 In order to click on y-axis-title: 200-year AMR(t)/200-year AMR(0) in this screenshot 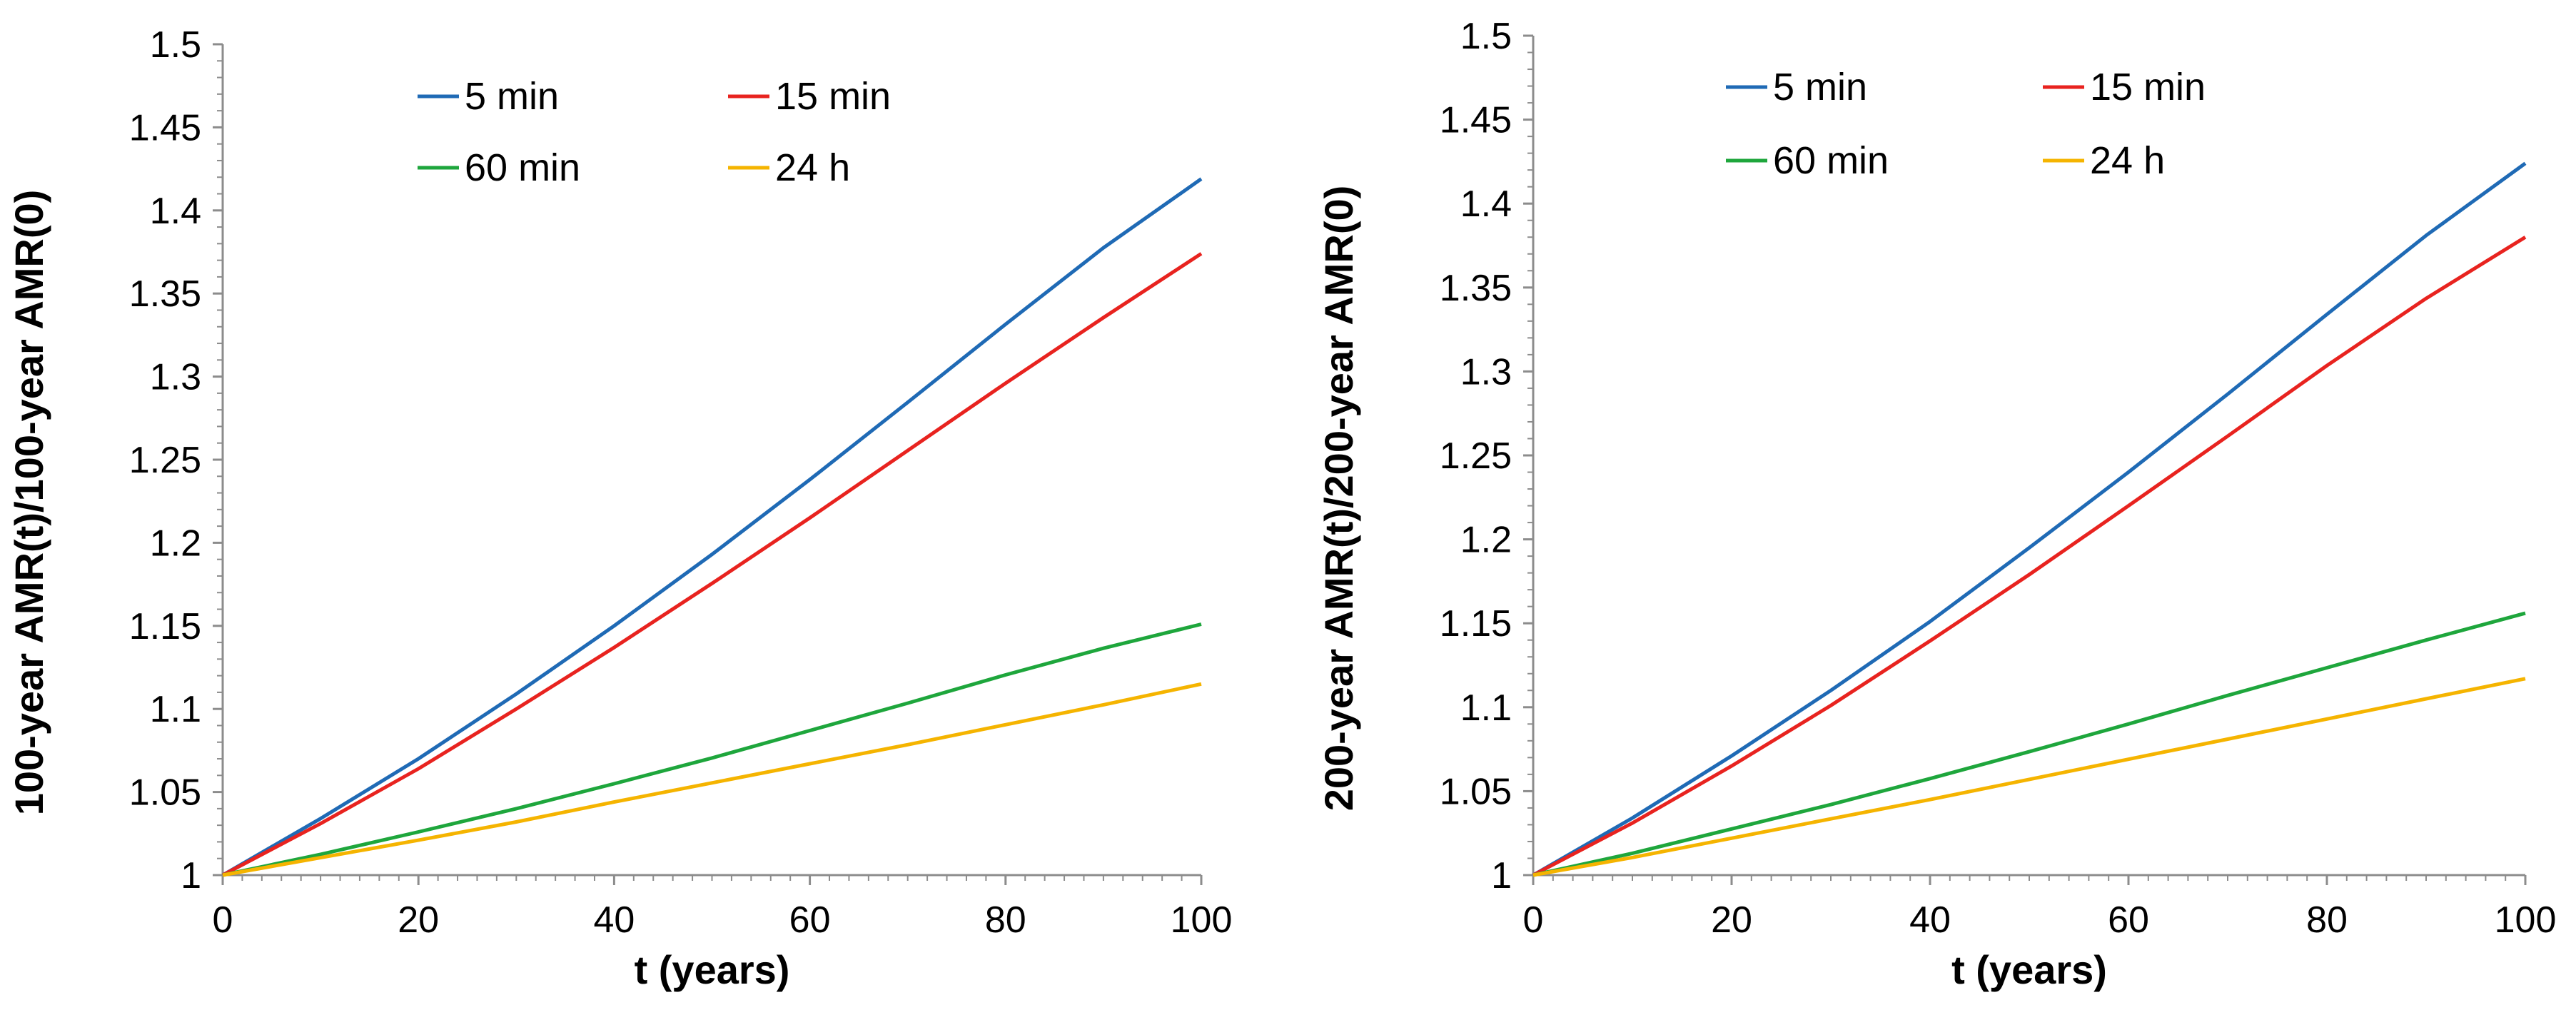, I will do `click(1338, 499)`.